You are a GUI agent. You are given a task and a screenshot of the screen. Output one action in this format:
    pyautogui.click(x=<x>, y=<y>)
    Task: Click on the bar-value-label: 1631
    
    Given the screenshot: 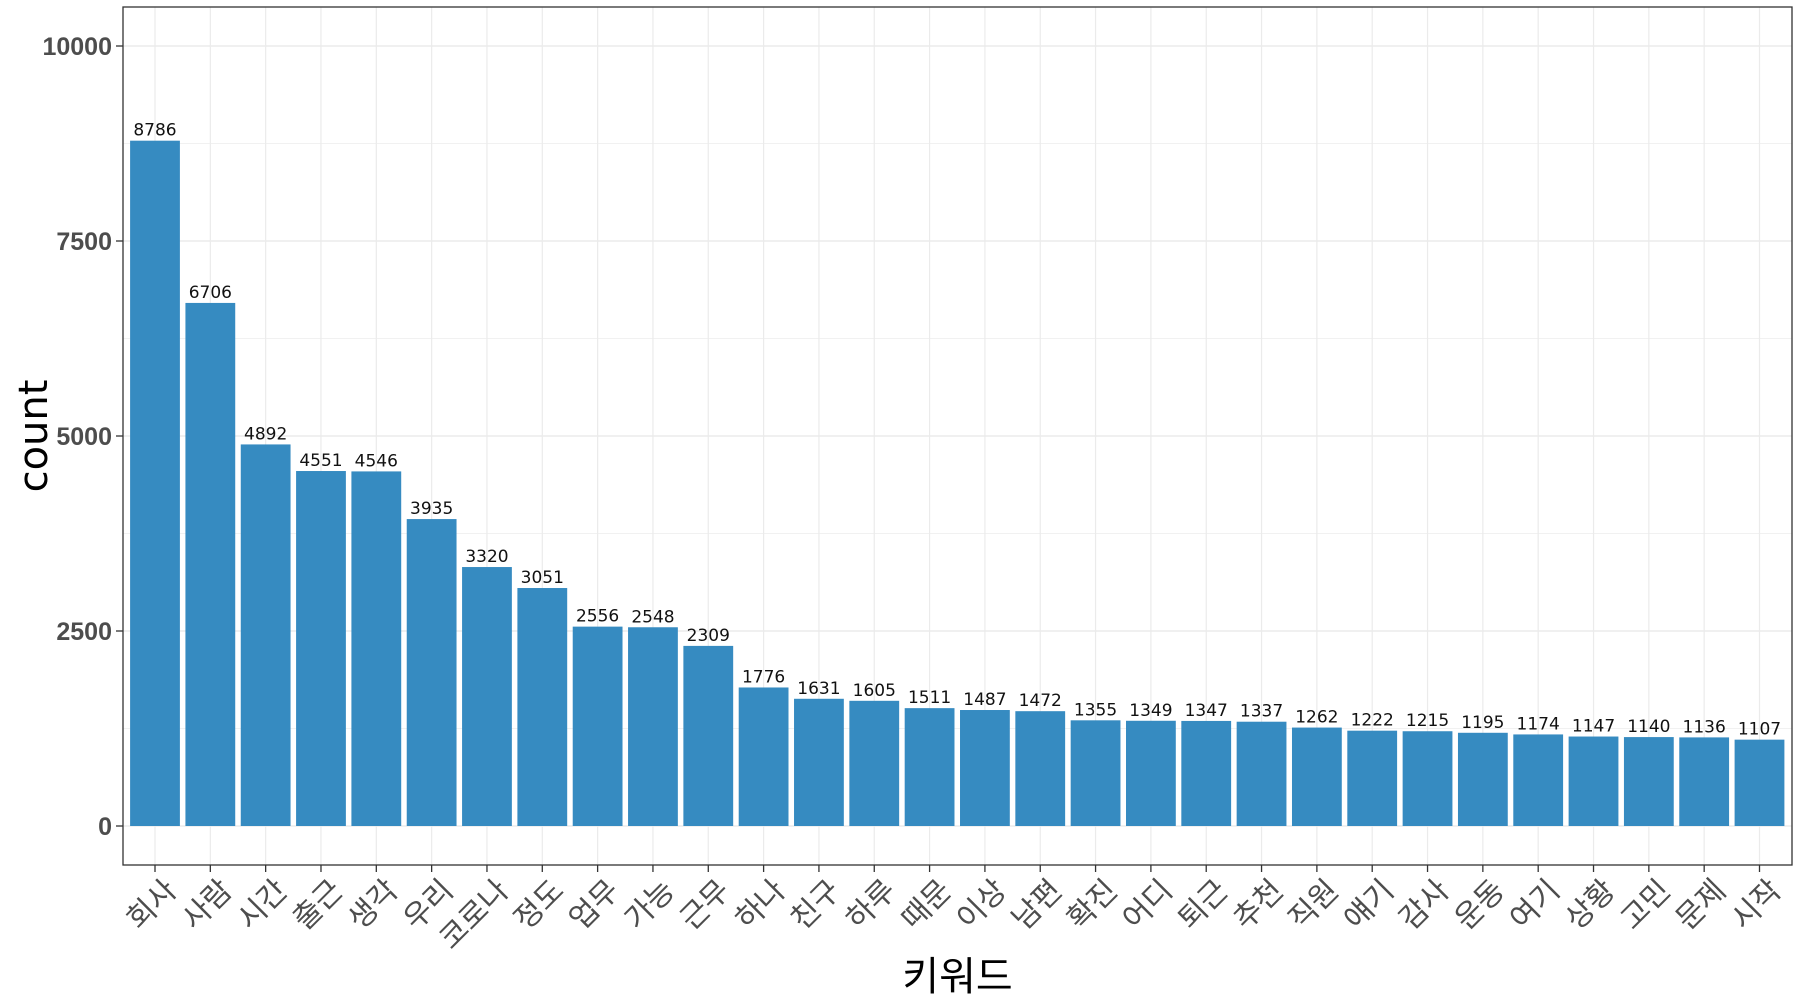 What is the action you would take?
    pyautogui.click(x=818, y=689)
    